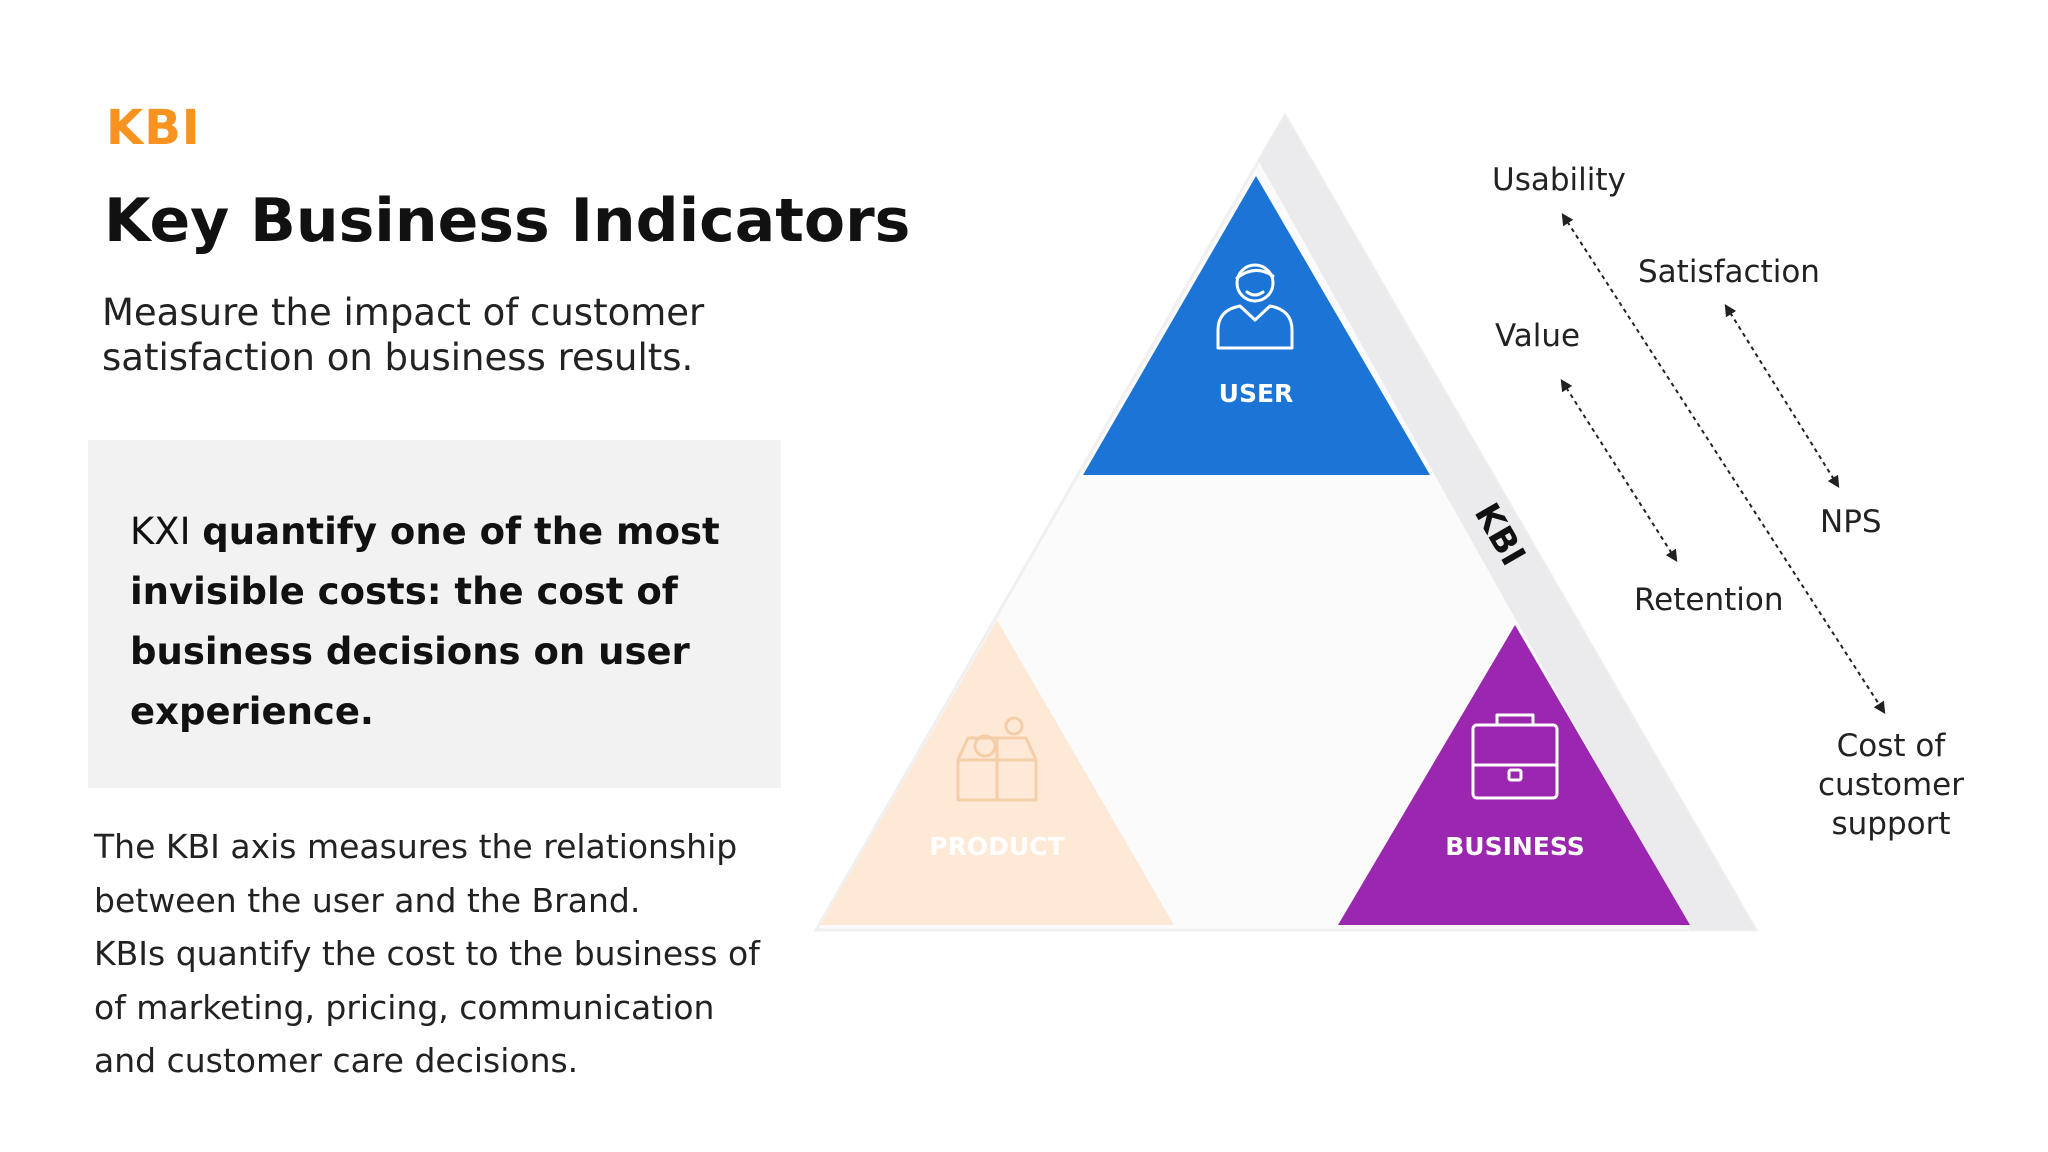 The height and width of the screenshot is (1152, 2048). Describe the element at coordinates (153, 128) in the screenshot. I see `kicker-label: KBI` at that location.